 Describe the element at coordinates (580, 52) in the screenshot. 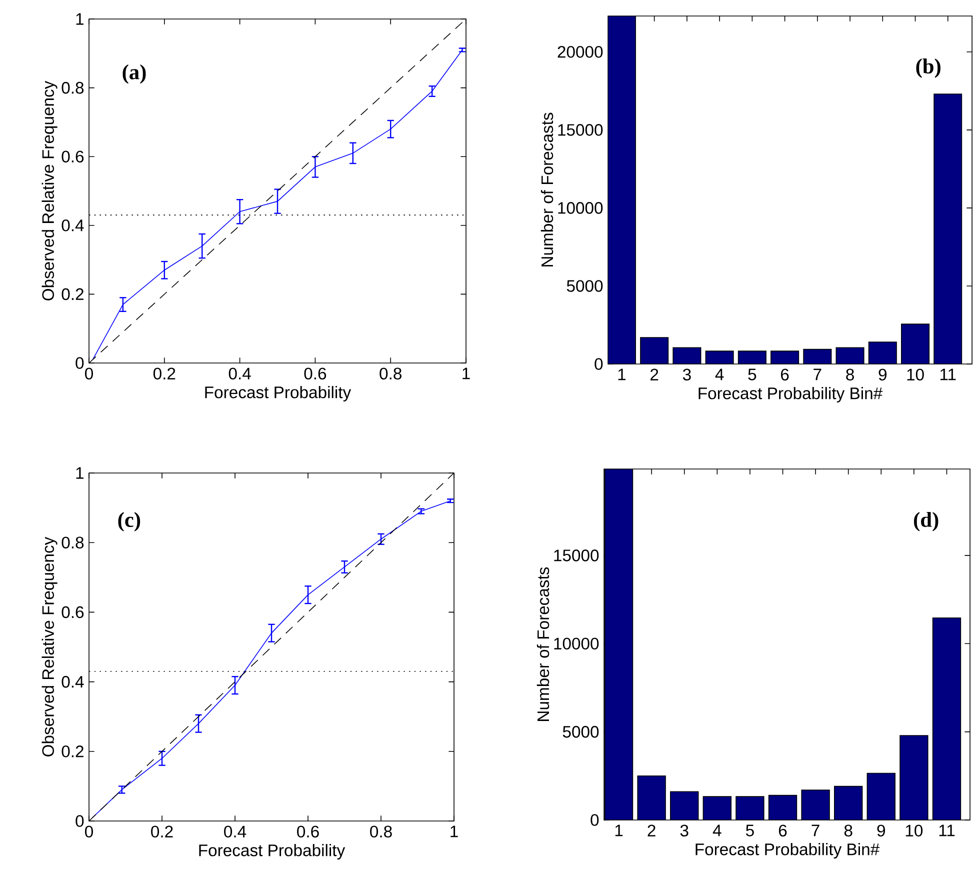

I see `y-tick-label: 20000` at that location.